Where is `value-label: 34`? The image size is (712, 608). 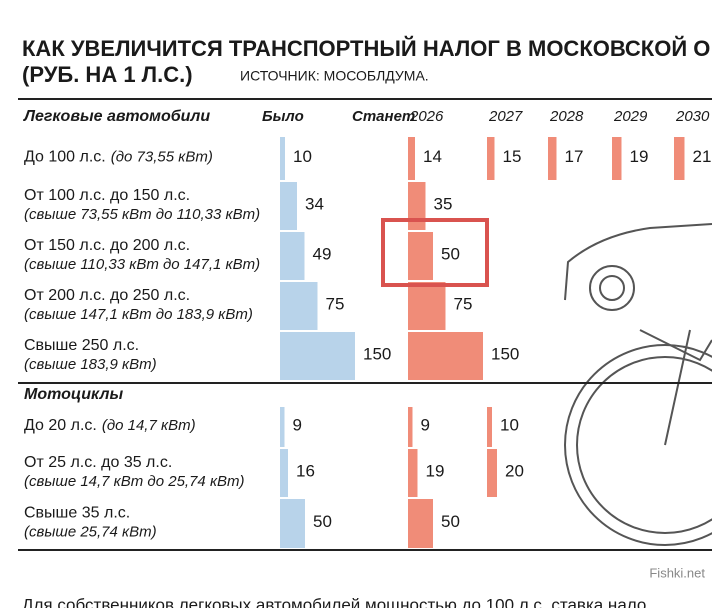 value-label: 34 is located at coordinates (314, 203).